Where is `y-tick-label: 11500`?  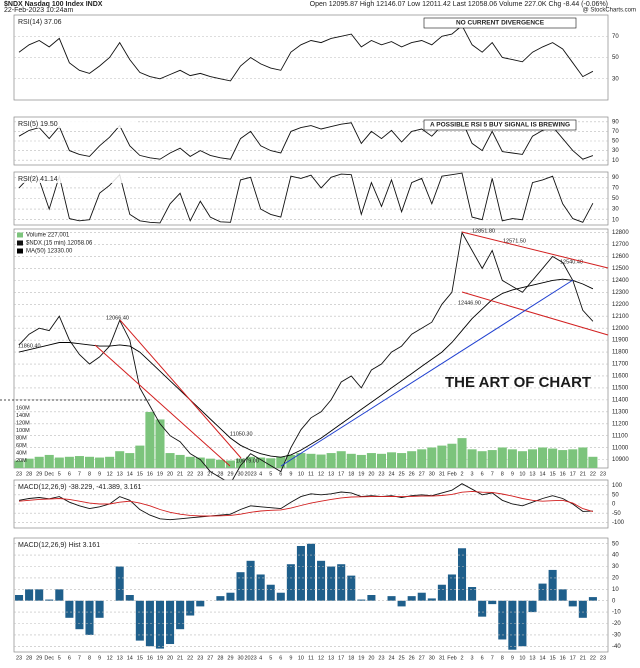 y-tick-label: 11500 is located at coordinates (620, 389).